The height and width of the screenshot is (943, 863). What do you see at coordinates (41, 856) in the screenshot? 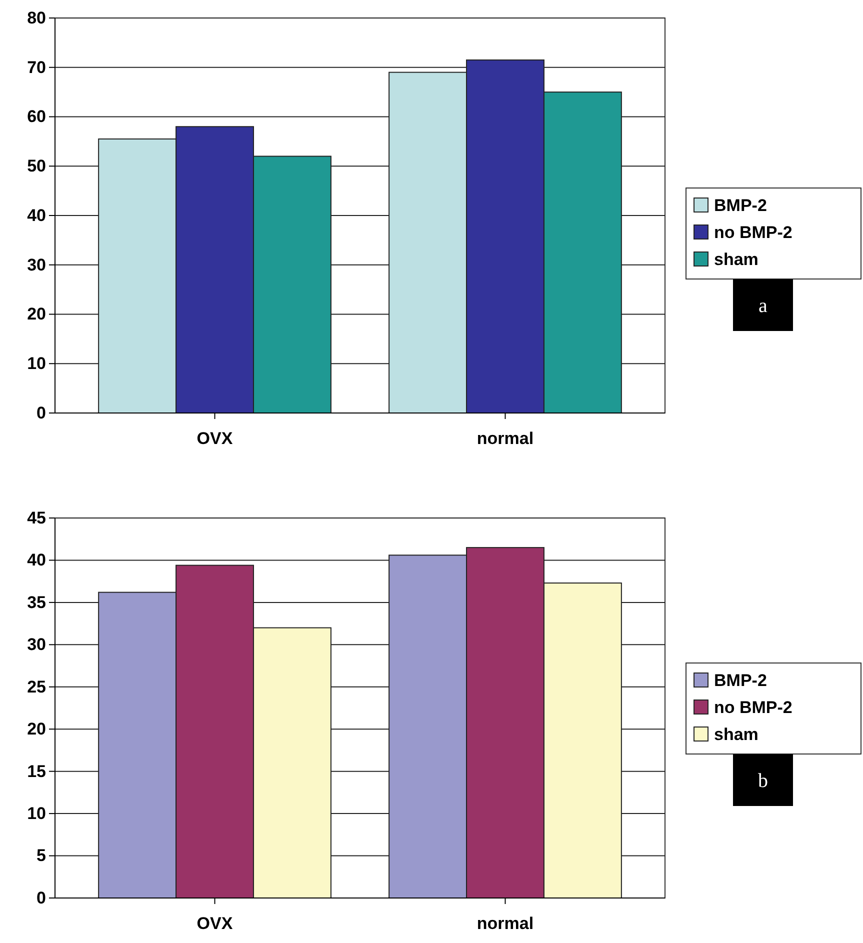
I see `y-tick-label: 5` at bounding box center [41, 856].